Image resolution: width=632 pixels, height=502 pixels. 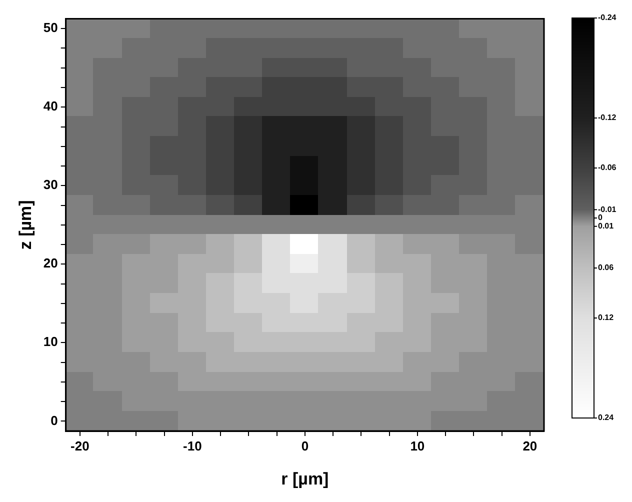 I want to click on x-axis-title: r [µm], so click(x=305, y=478).